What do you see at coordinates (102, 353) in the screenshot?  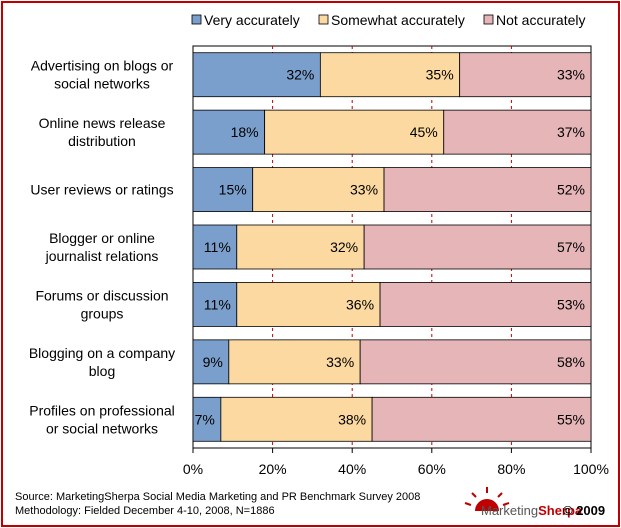 I see `category-label: Blogging on a company` at bounding box center [102, 353].